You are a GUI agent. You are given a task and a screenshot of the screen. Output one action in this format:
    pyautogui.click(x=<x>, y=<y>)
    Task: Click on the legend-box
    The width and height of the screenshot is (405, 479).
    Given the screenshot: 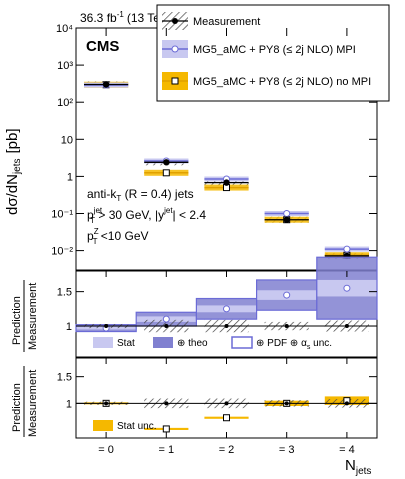 What is the action you would take?
    pyautogui.click(x=273, y=53)
    